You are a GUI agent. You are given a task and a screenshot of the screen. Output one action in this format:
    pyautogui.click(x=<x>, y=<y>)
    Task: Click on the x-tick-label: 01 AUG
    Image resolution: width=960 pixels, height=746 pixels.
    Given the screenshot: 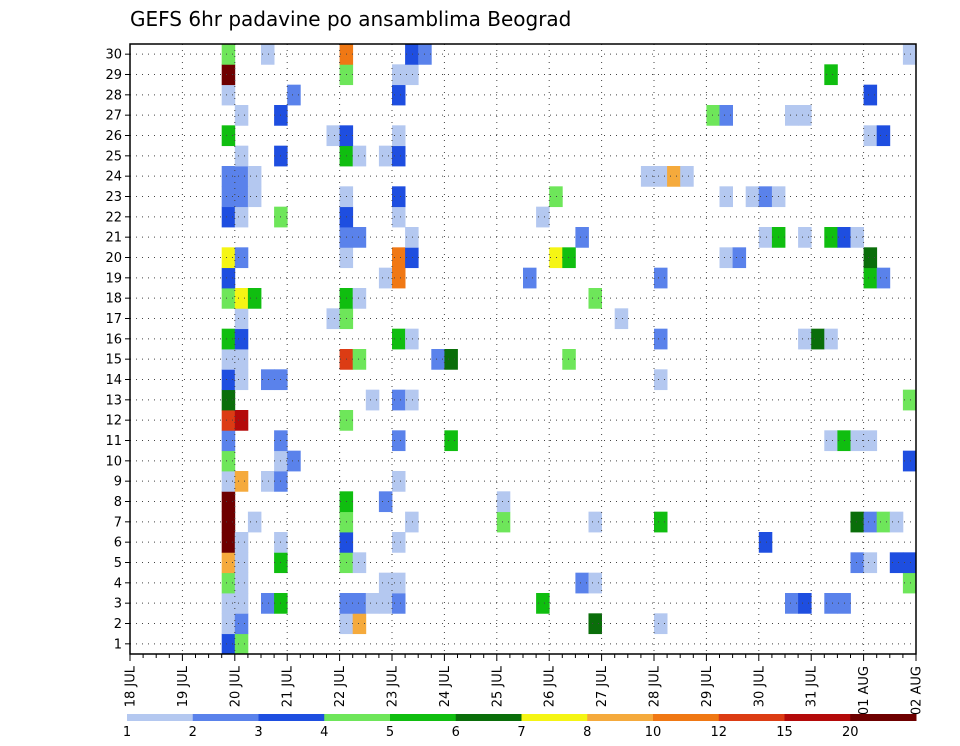 What is the action you would take?
    pyautogui.click(x=864, y=690)
    